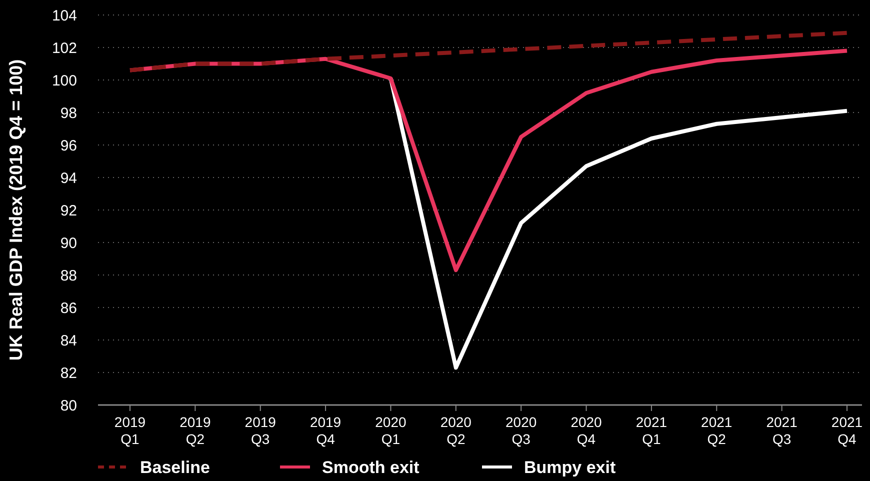  I want to click on x-tick-label: 2019 Q3, so click(260, 430).